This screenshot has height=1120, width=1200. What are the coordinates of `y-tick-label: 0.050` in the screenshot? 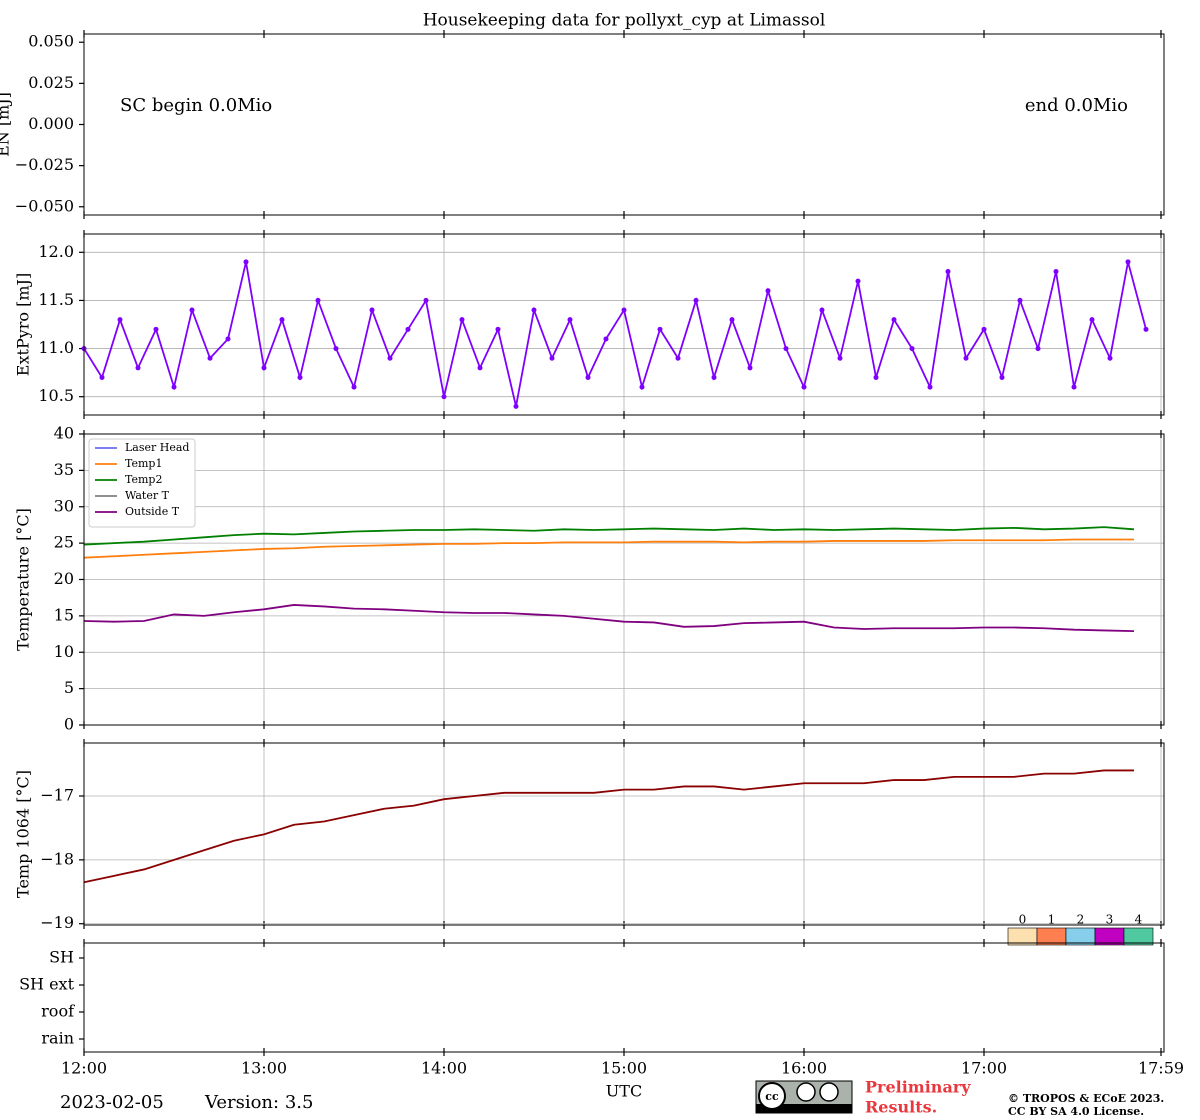 It's located at (51, 41).